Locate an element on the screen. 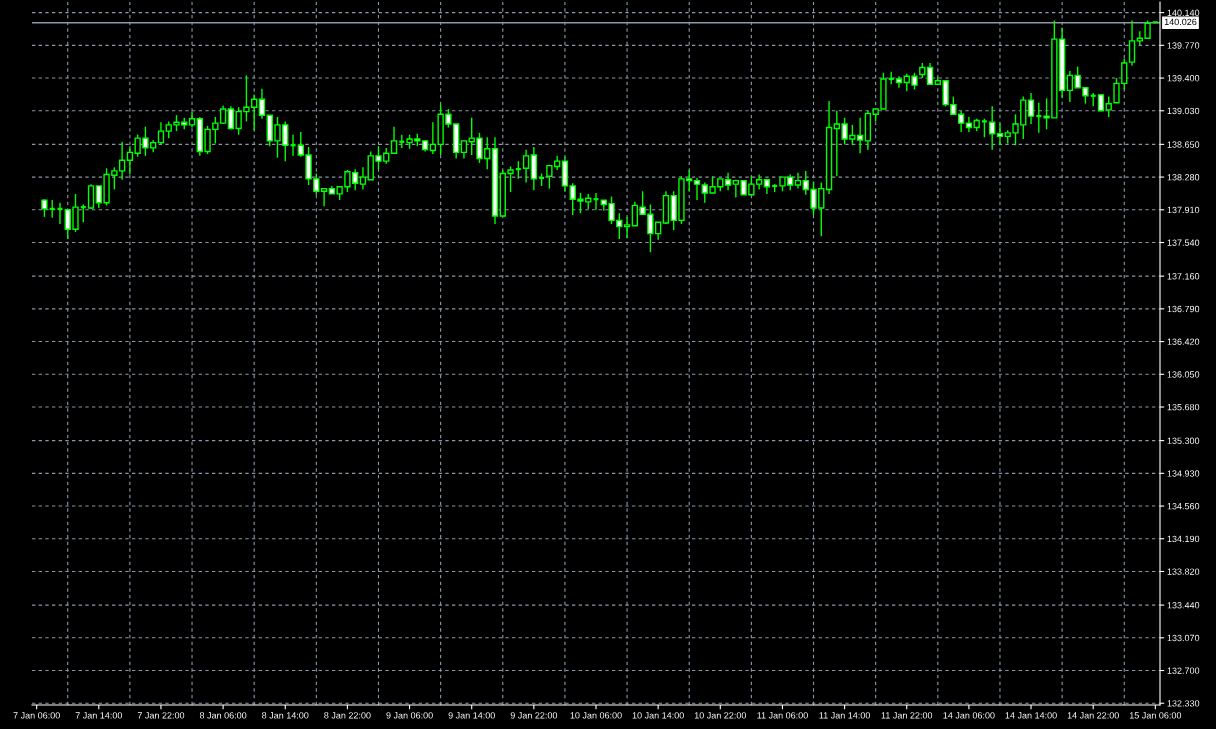 The width and height of the screenshot is (1216, 729). y-tick-label: 136.050 is located at coordinates (1183, 374).